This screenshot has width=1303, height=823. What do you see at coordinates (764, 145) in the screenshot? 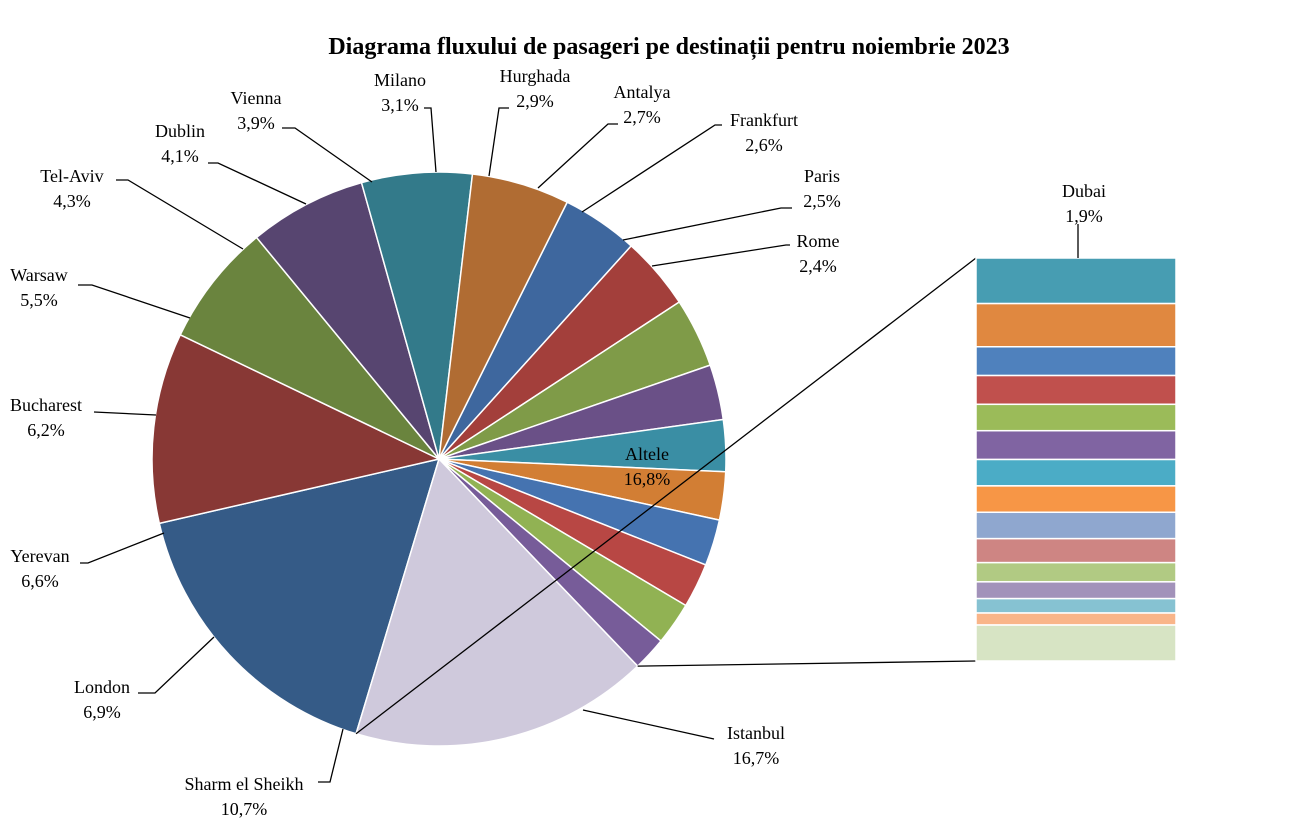
I see `slice-value-frankfurt: 2,6%` at bounding box center [764, 145].